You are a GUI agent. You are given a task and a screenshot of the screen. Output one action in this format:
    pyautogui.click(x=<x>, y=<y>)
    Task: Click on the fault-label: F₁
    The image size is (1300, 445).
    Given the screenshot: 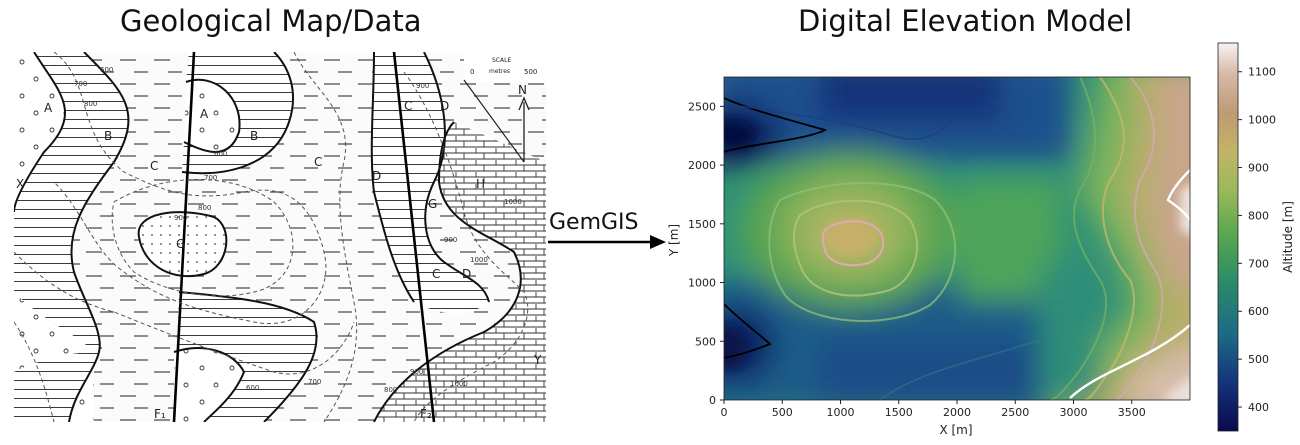 What is the action you would take?
    pyautogui.click(x=160, y=414)
    